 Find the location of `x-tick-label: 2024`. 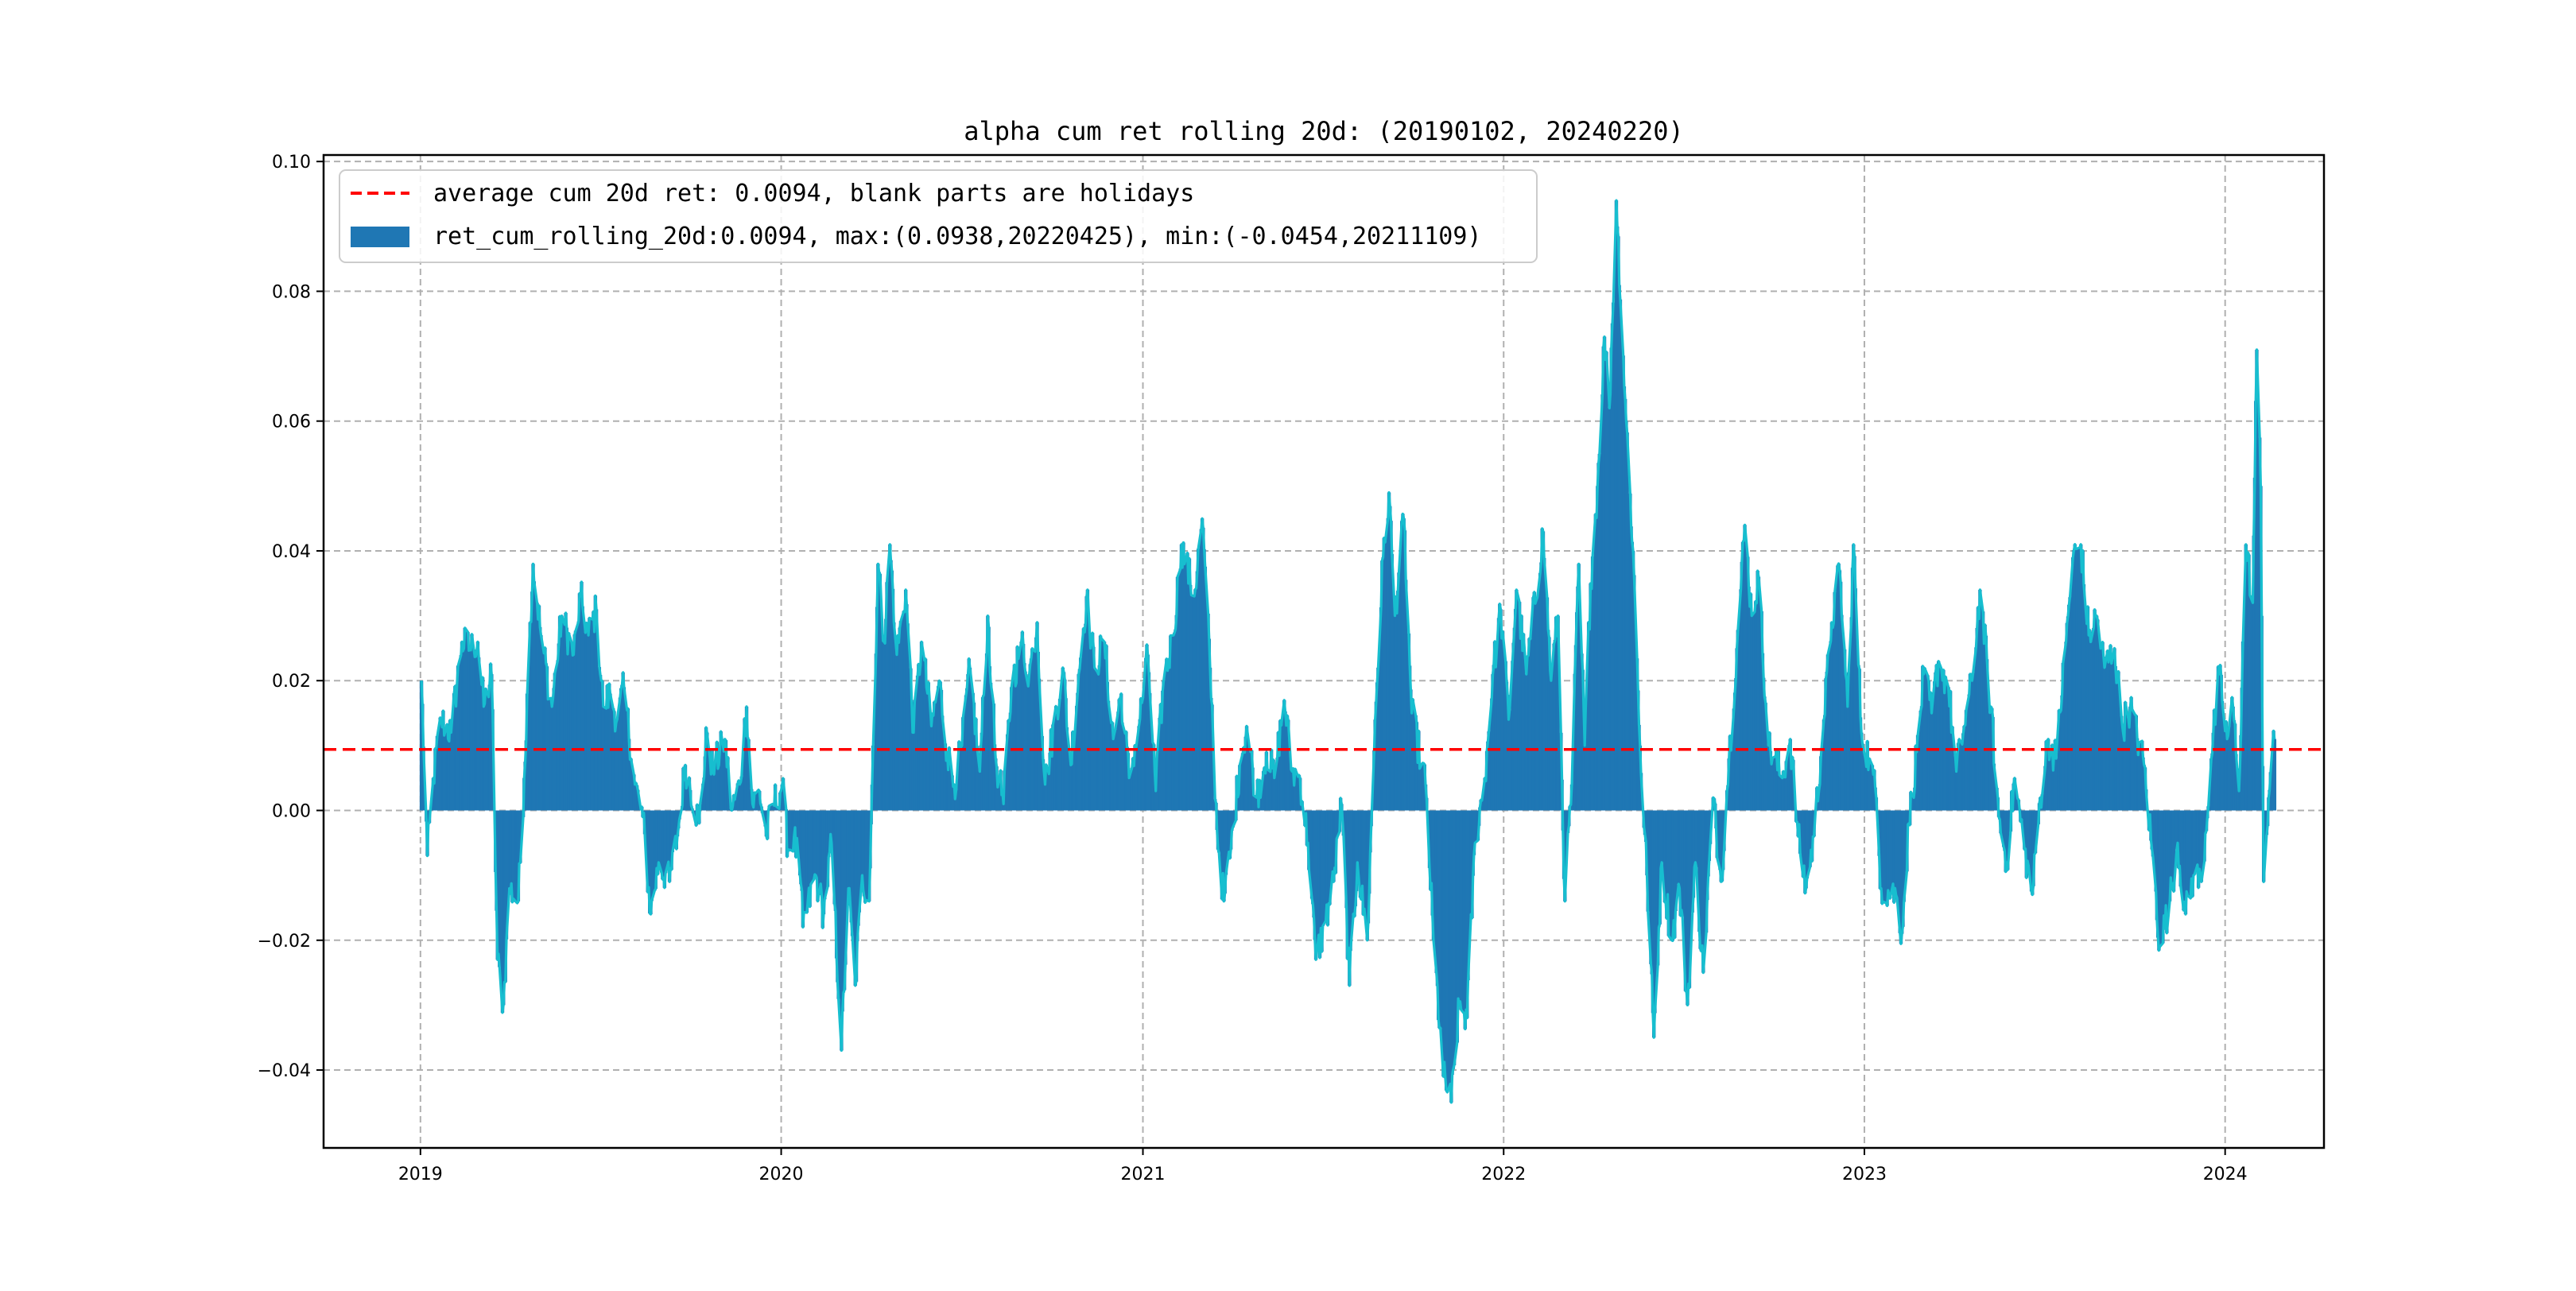

x-tick-label: 2024 is located at coordinates (2226, 1174).